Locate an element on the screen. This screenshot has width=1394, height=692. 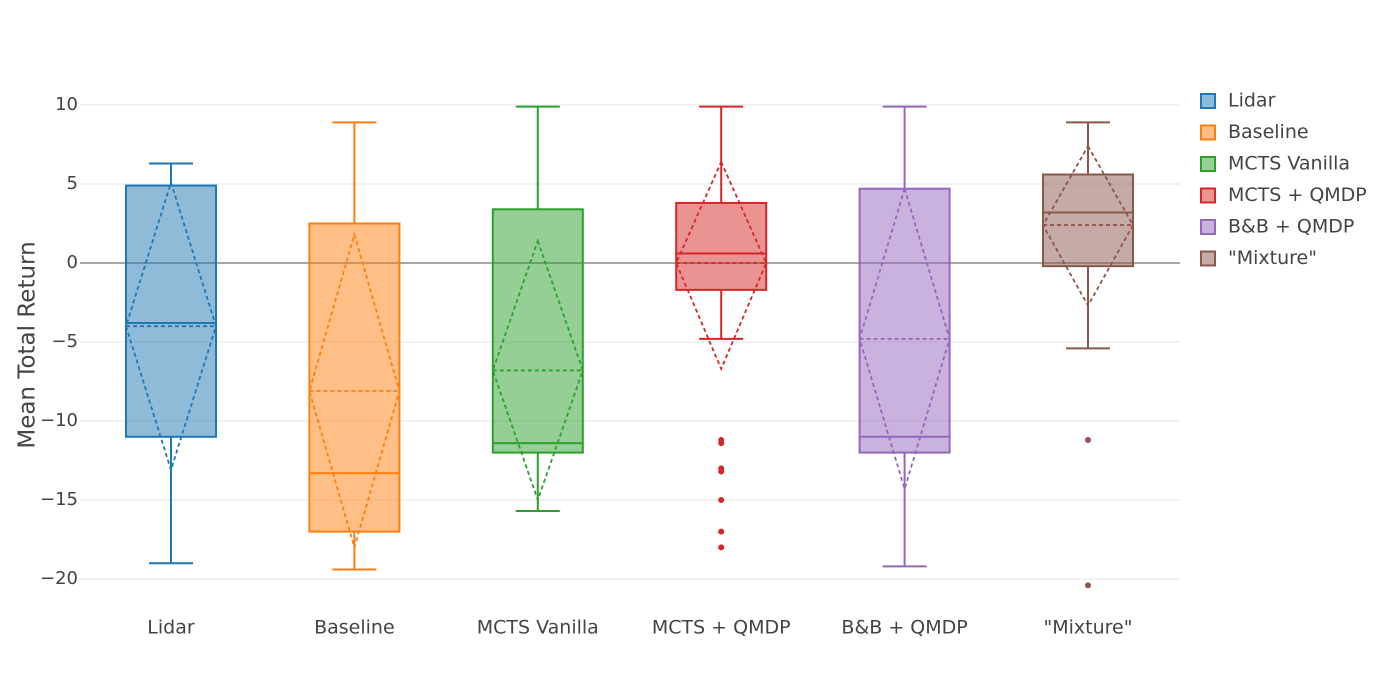
x-tick-label: B&B + QMDP is located at coordinates (904, 628).